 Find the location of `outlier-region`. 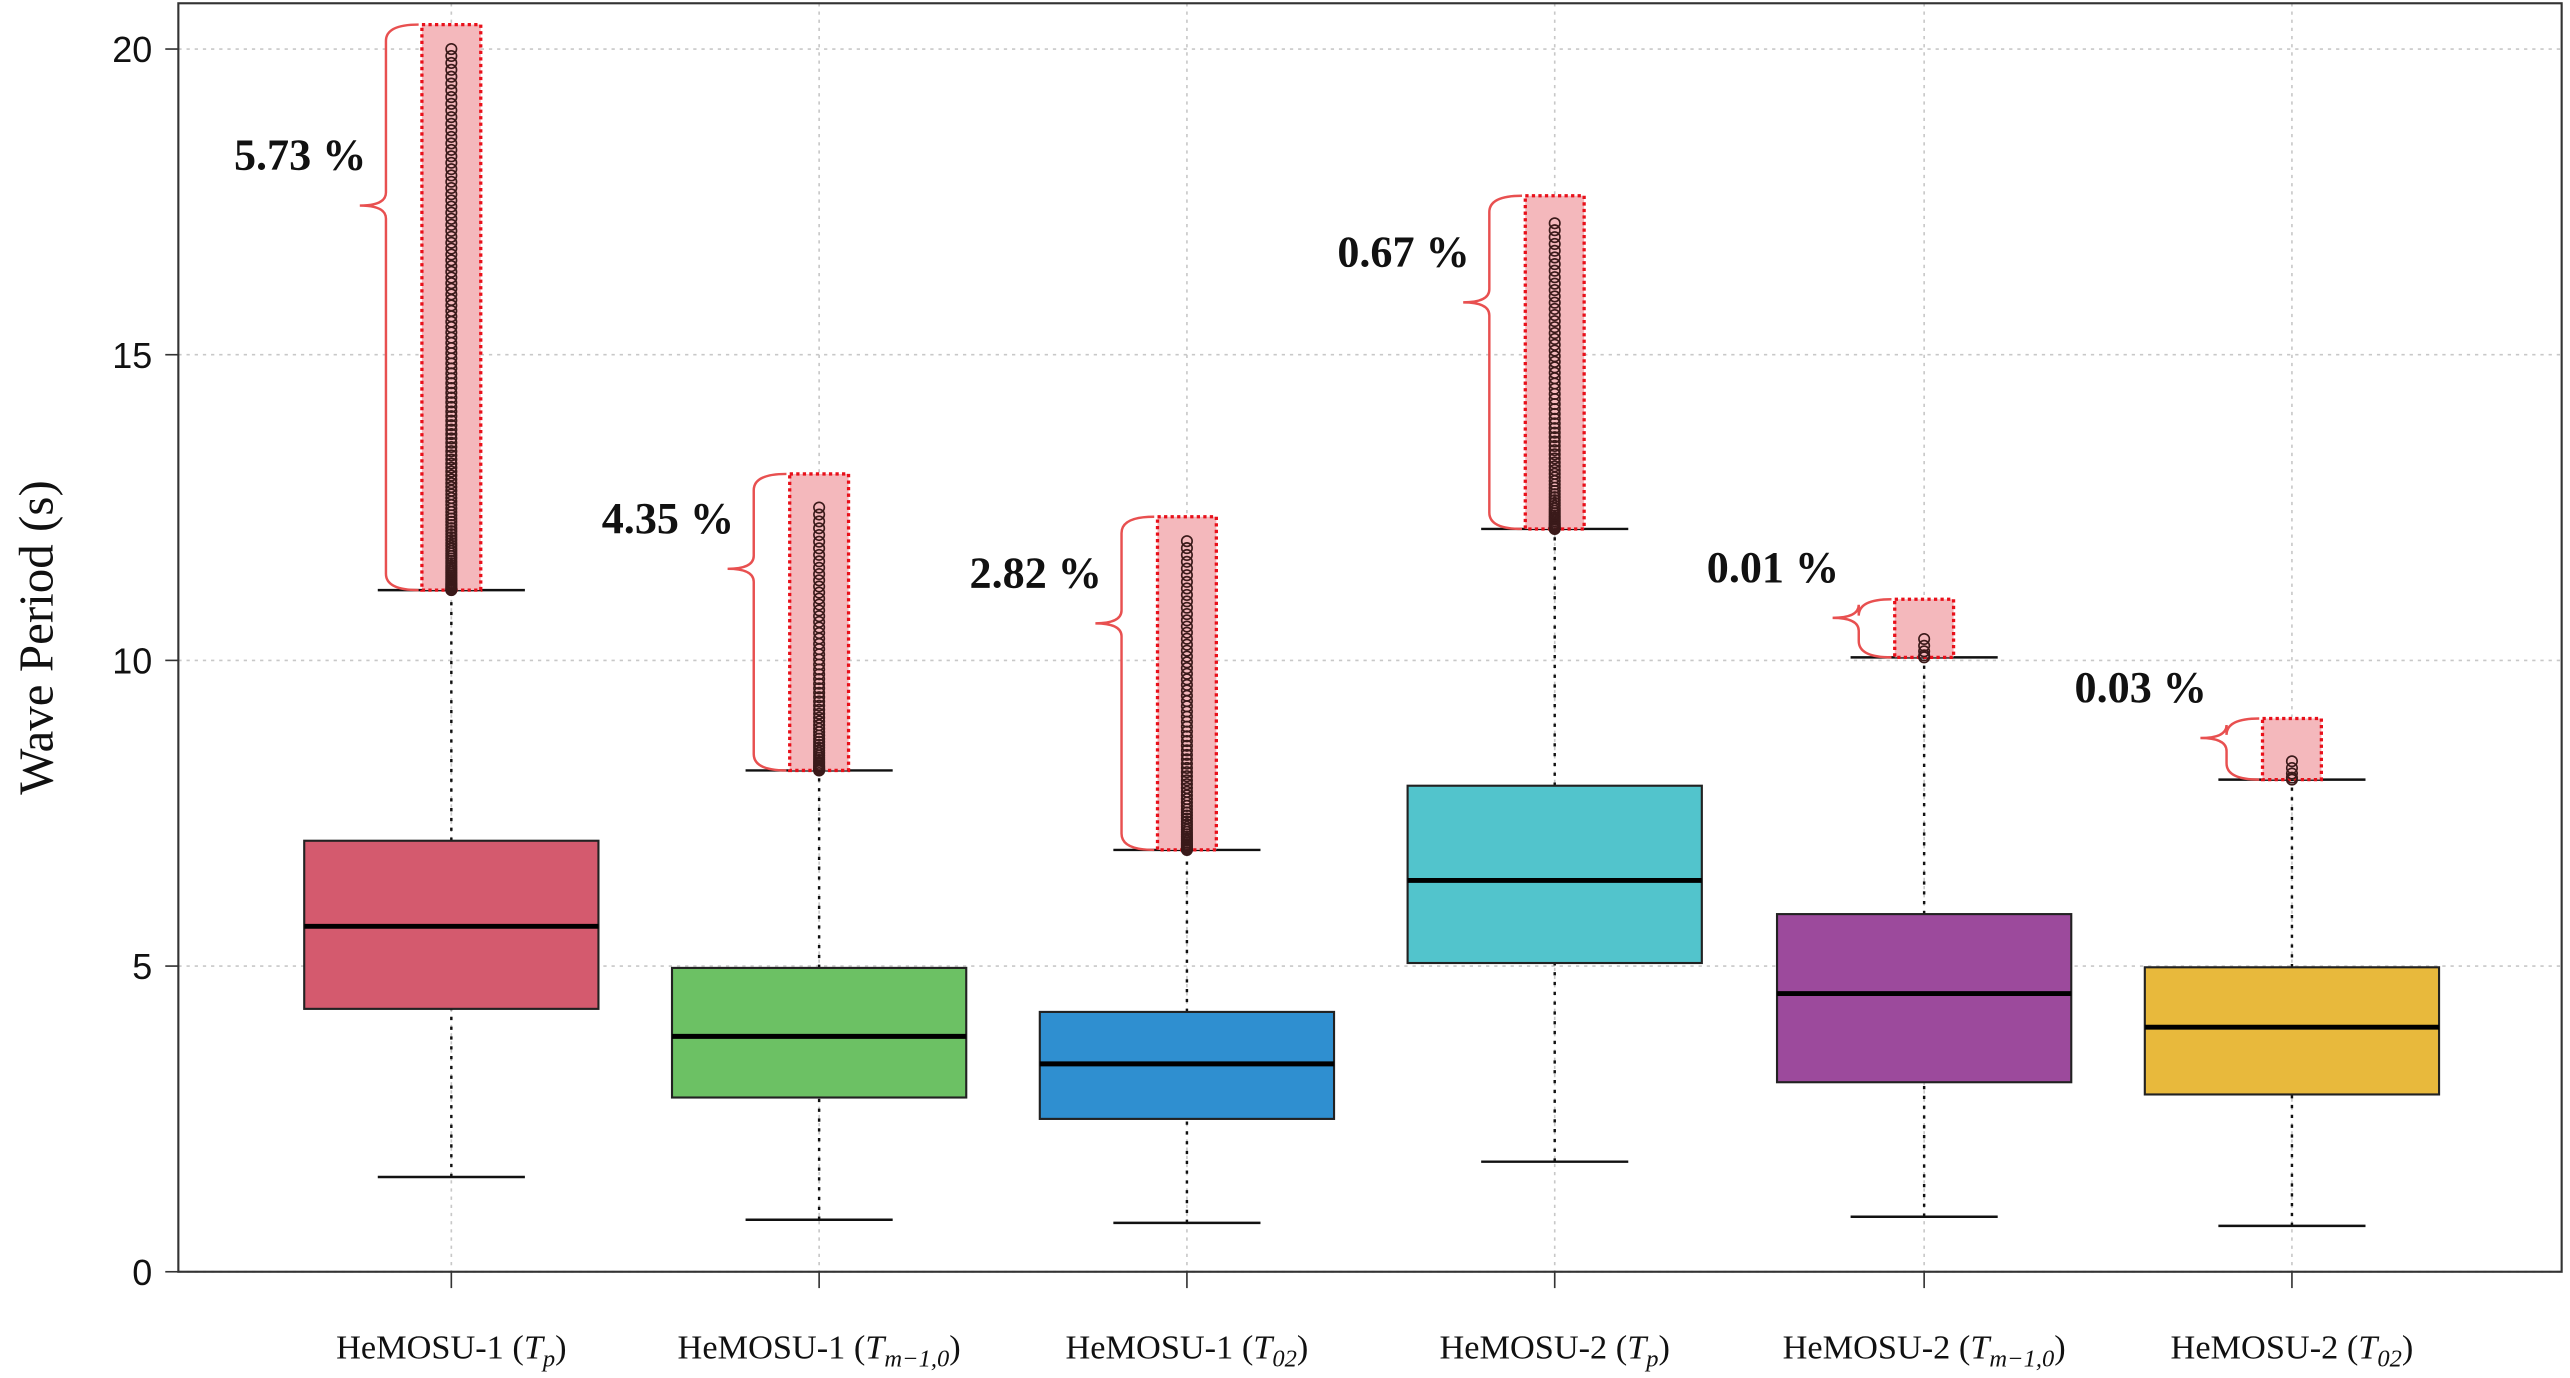

outlier-region is located at coordinates (1186, 683).